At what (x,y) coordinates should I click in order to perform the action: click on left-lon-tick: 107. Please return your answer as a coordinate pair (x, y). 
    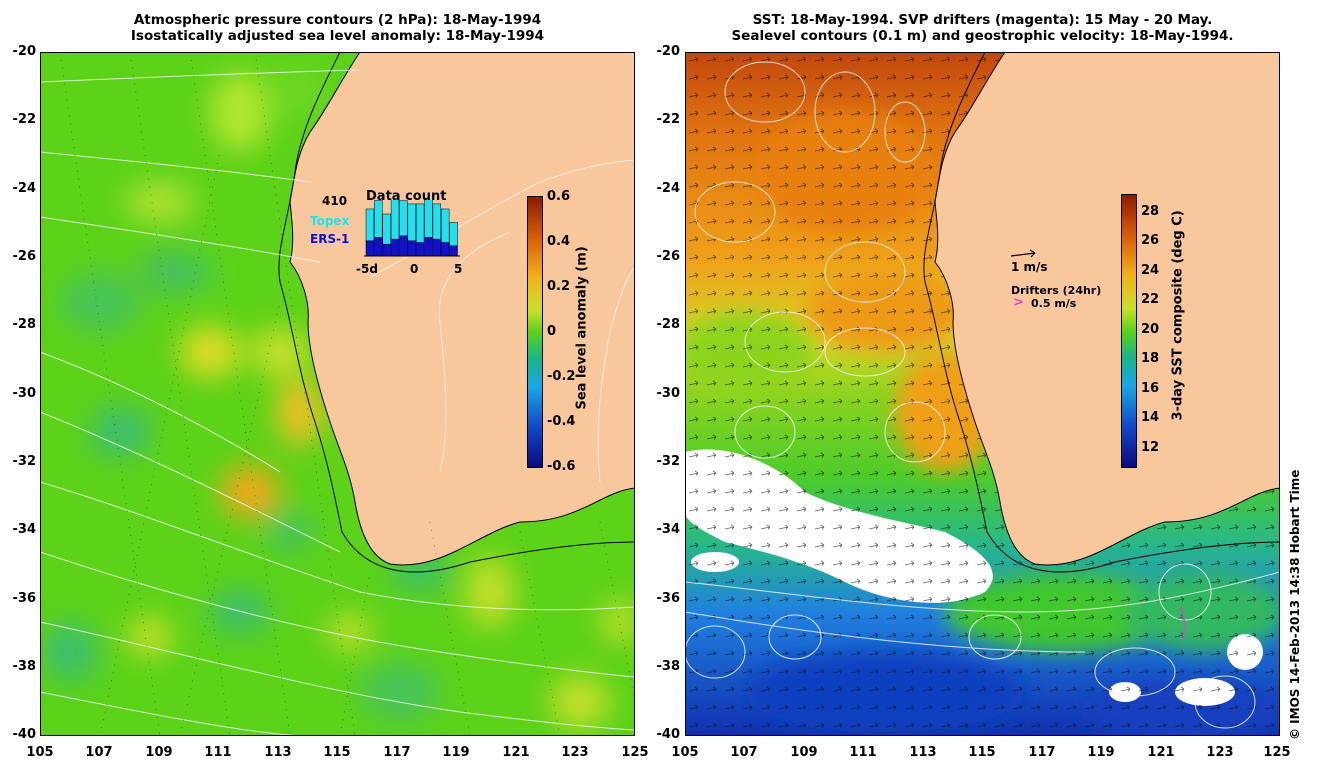
    Looking at the image, I should click on (99, 752).